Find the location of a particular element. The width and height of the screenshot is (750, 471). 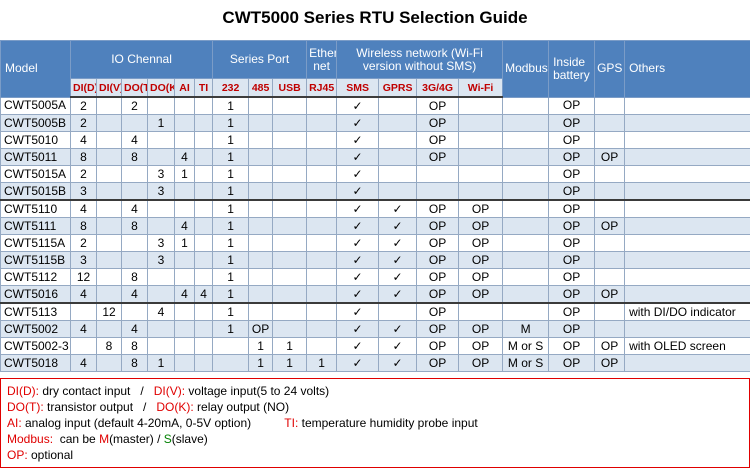

cell-di-d is located at coordinates (83, 311).